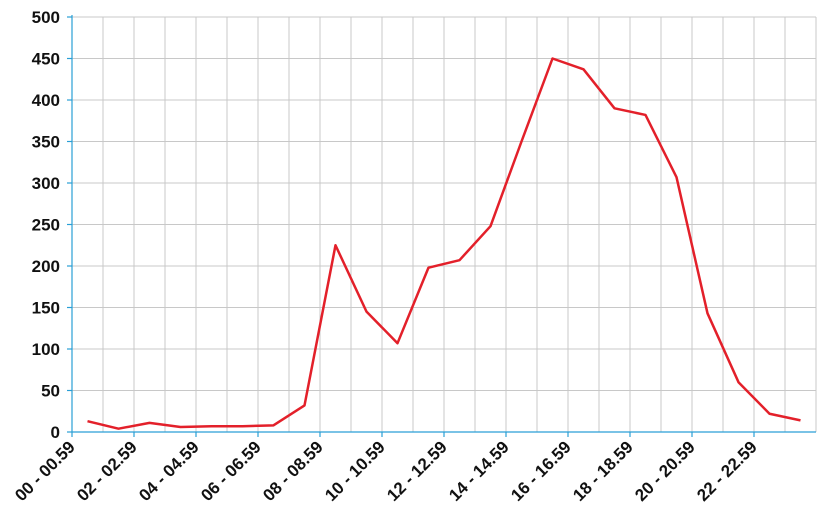 This screenshot has width=817, height=518. I want to click on x-tick-label: 20 - 20.59, so click(665, 471).